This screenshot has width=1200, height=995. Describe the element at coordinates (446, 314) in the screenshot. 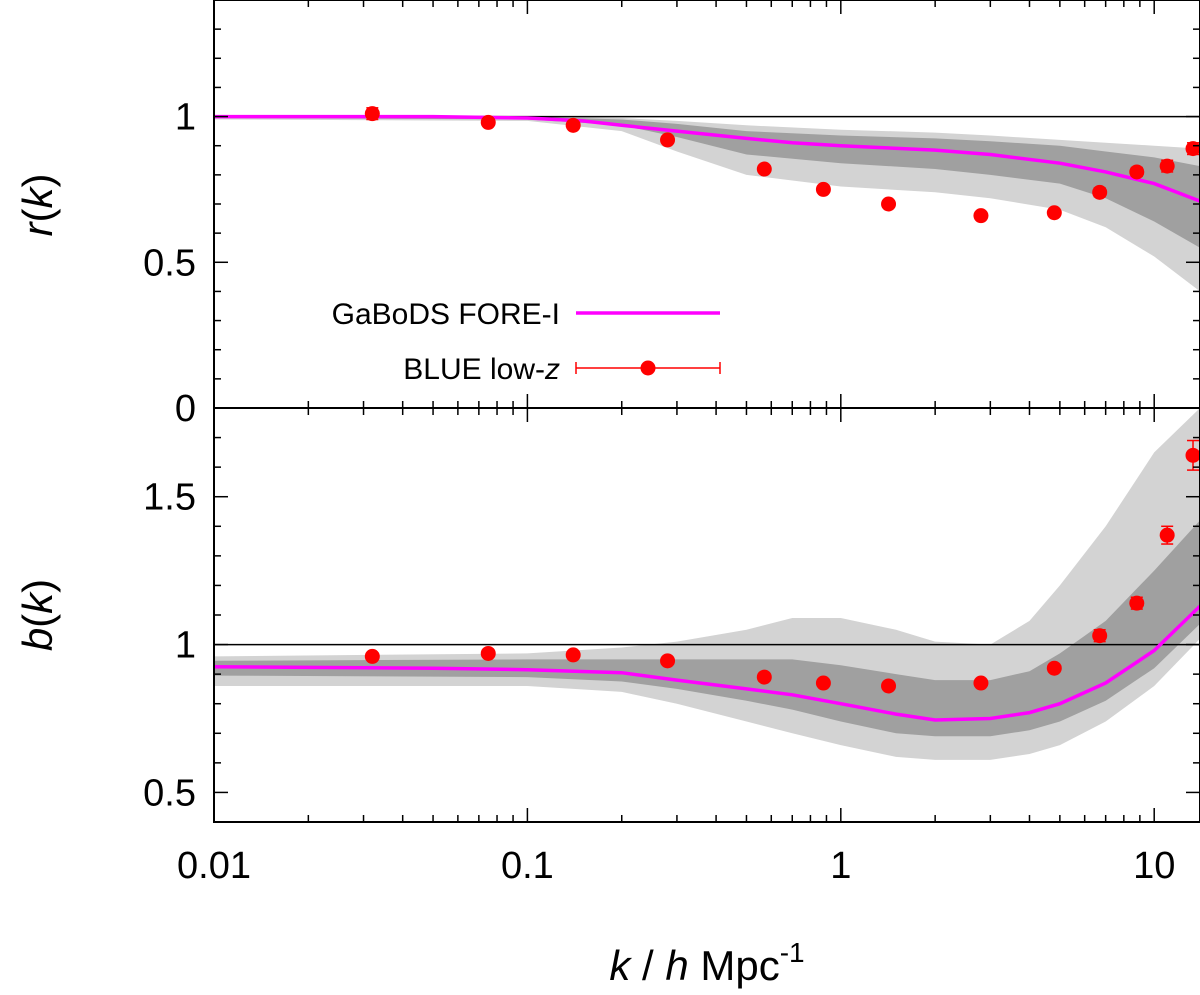

I see `legend-label-model: GaBoDS FORE-I` at that location.